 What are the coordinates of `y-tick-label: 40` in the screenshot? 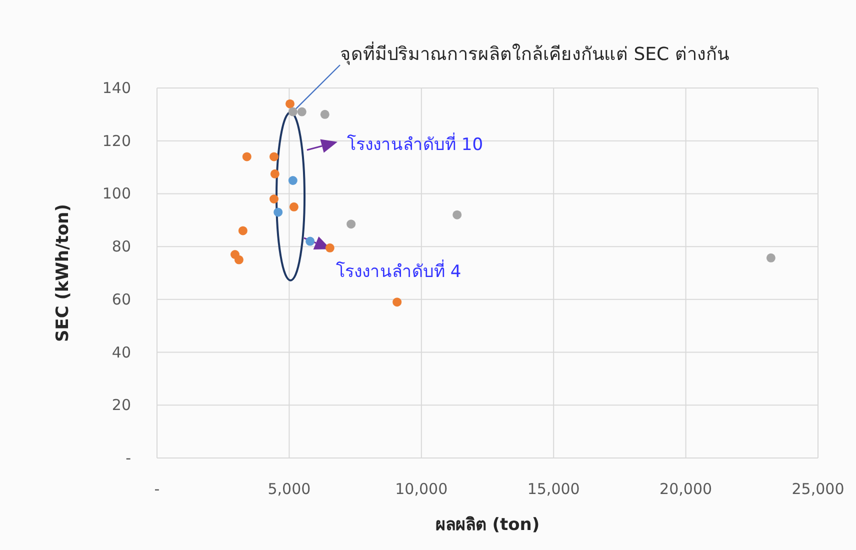 It's located at (121, 352).